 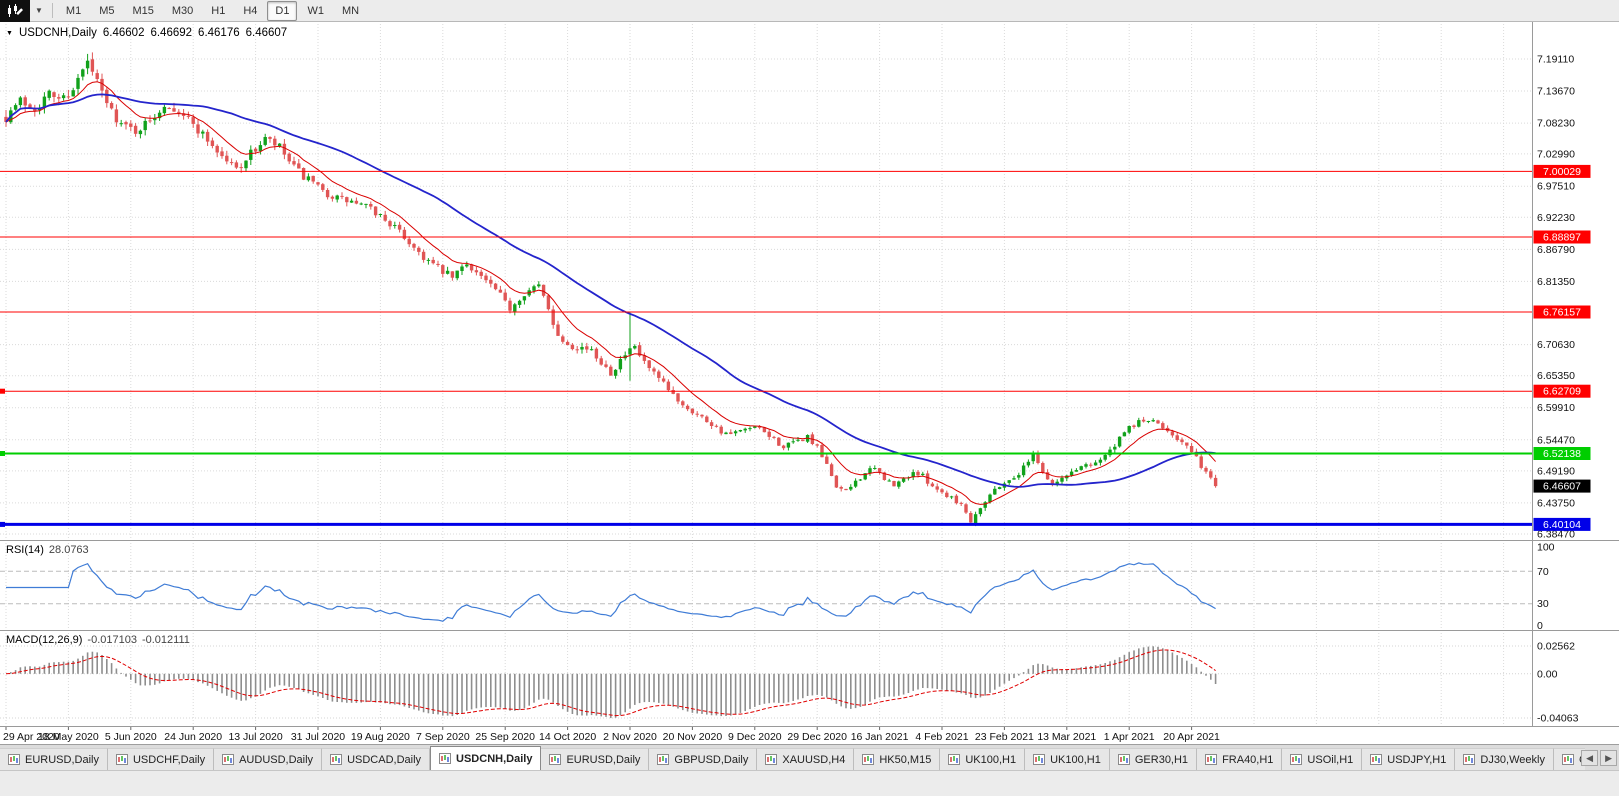 I want to click on timeframe-button-group: M1 M5 M15 M30 H1 H4 D1 W1 MN, so click(x=212, y=10).